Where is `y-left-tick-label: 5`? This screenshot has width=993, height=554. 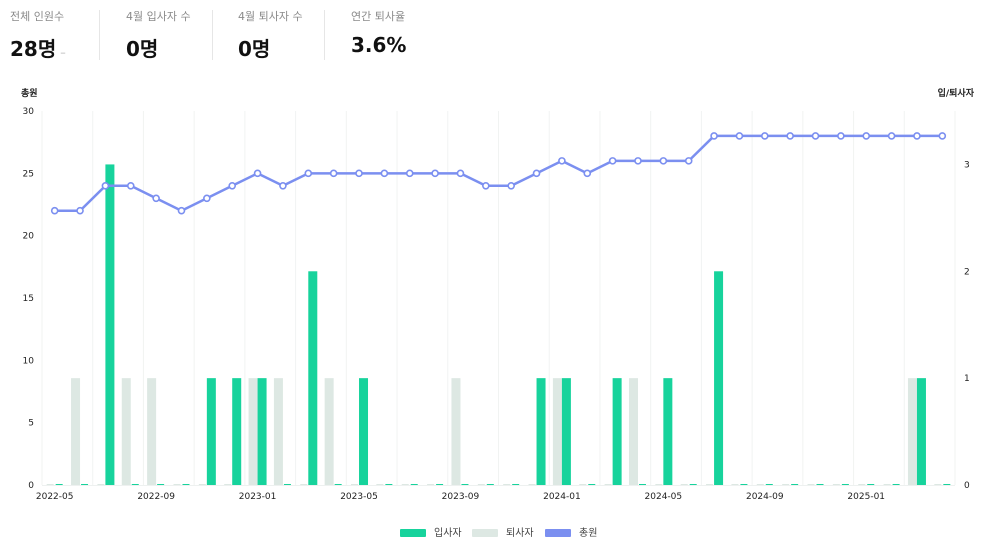 y-left-tick-label: 5 is located at coordinates (31, 424).